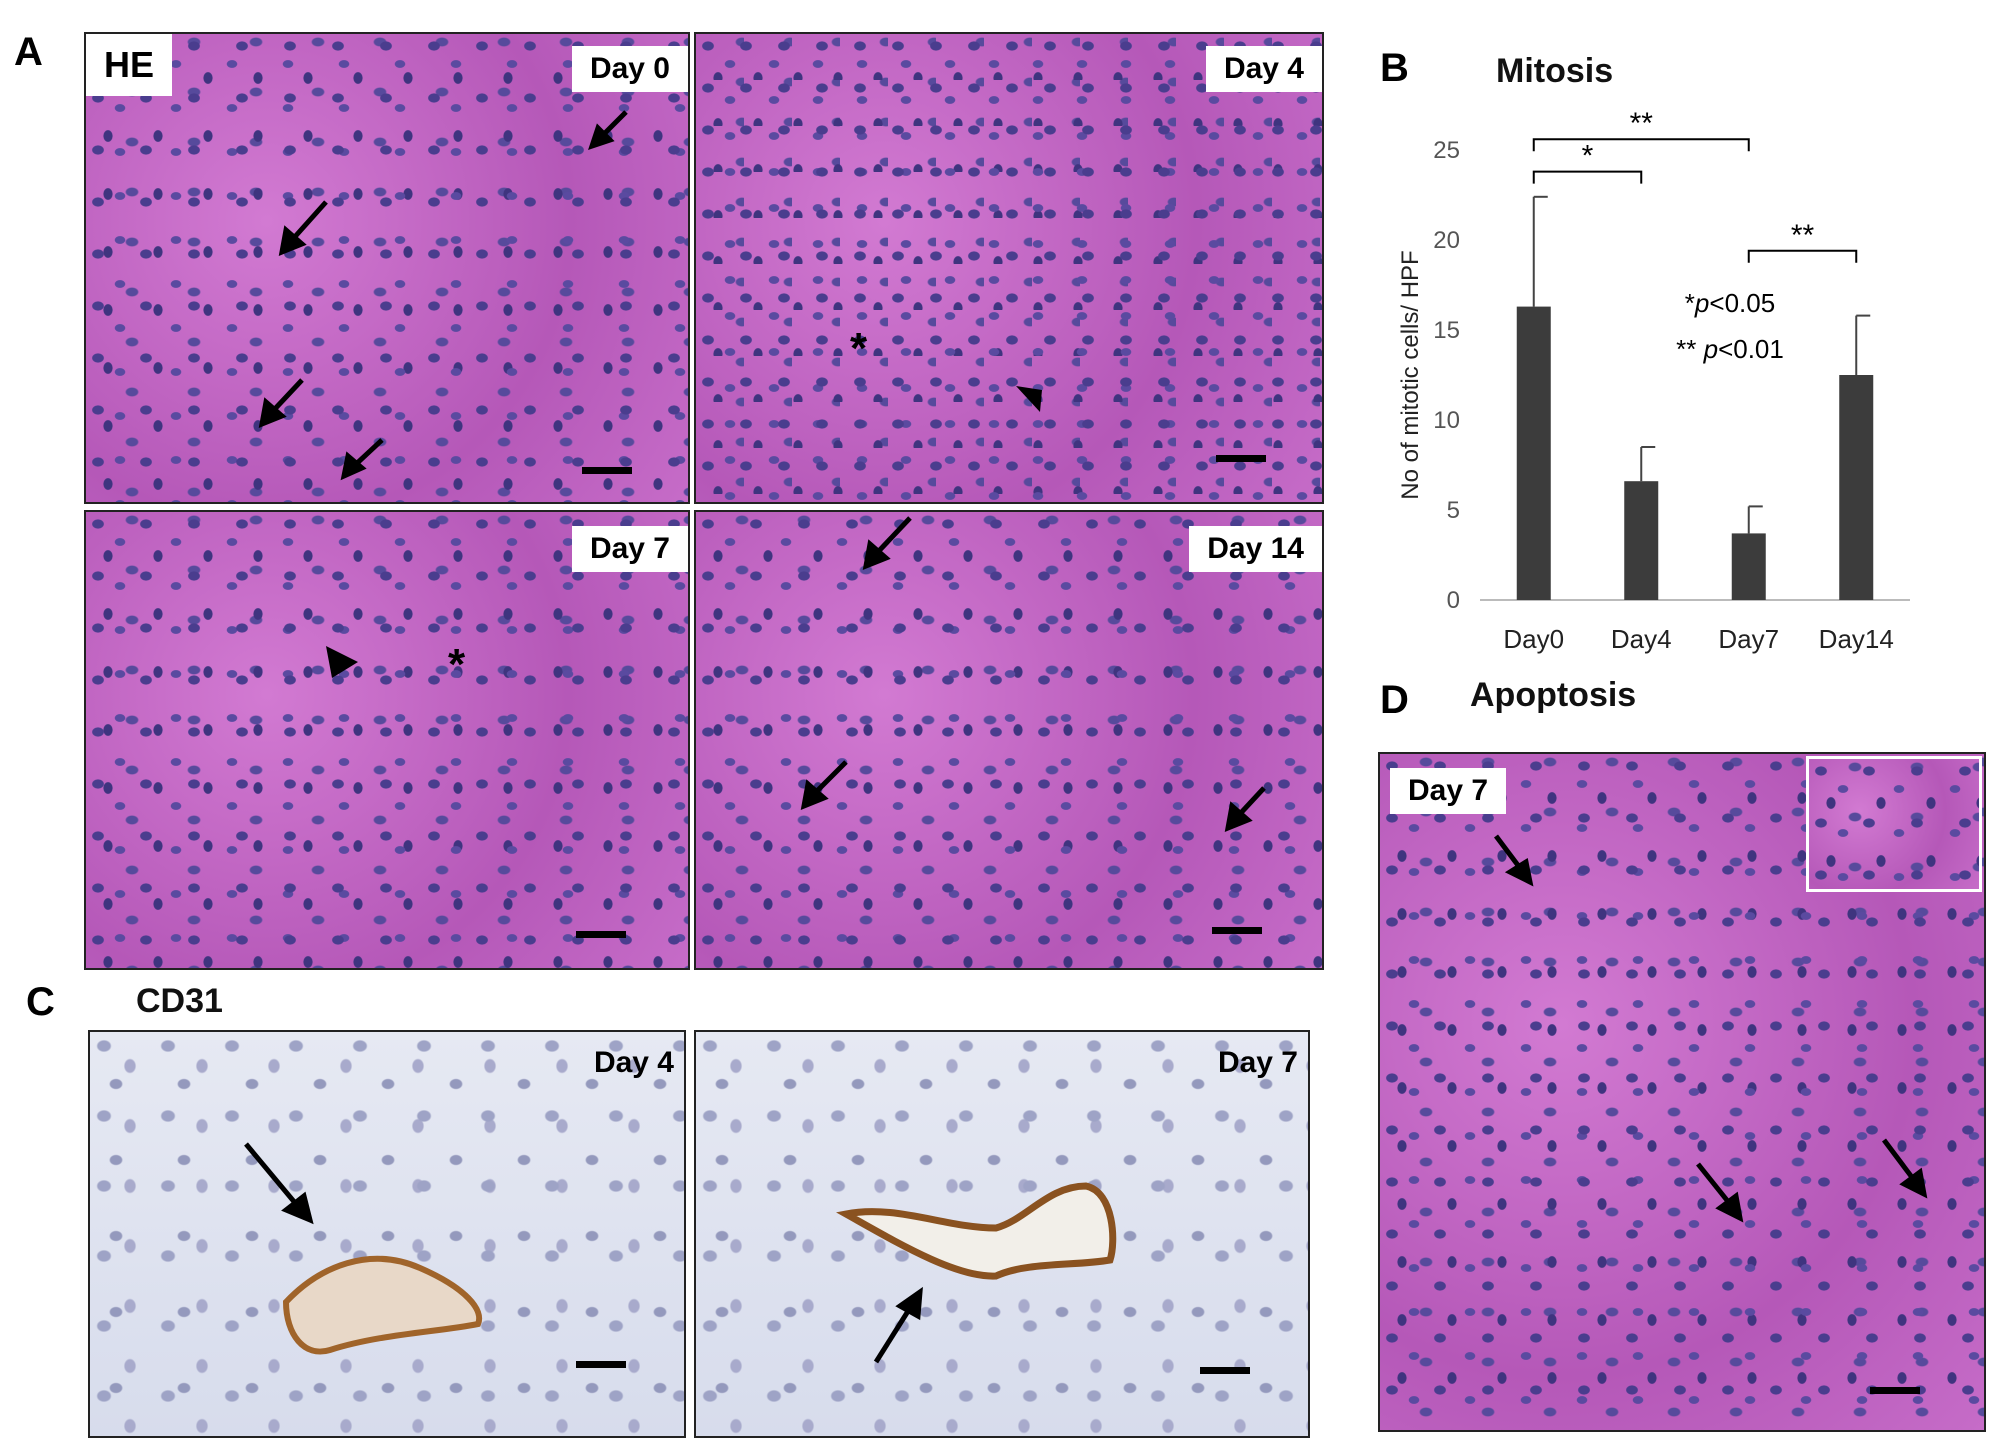  Describe the element at coordinates (1641, 639) in the screenshot. I see `x-tick-label: Day4` at that location.